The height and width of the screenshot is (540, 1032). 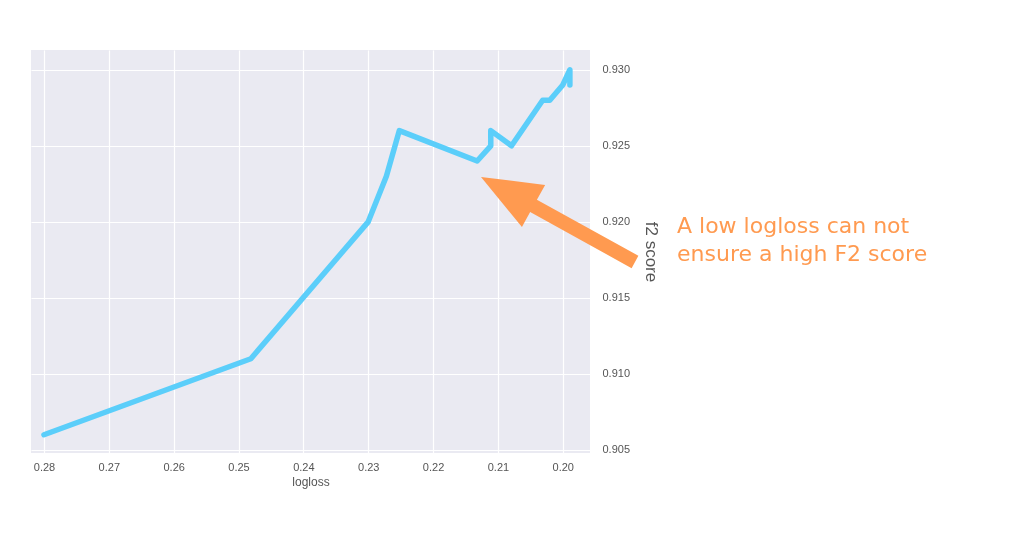 I want to click on y-tick-label: 0.930, so click(x=616, y=69).